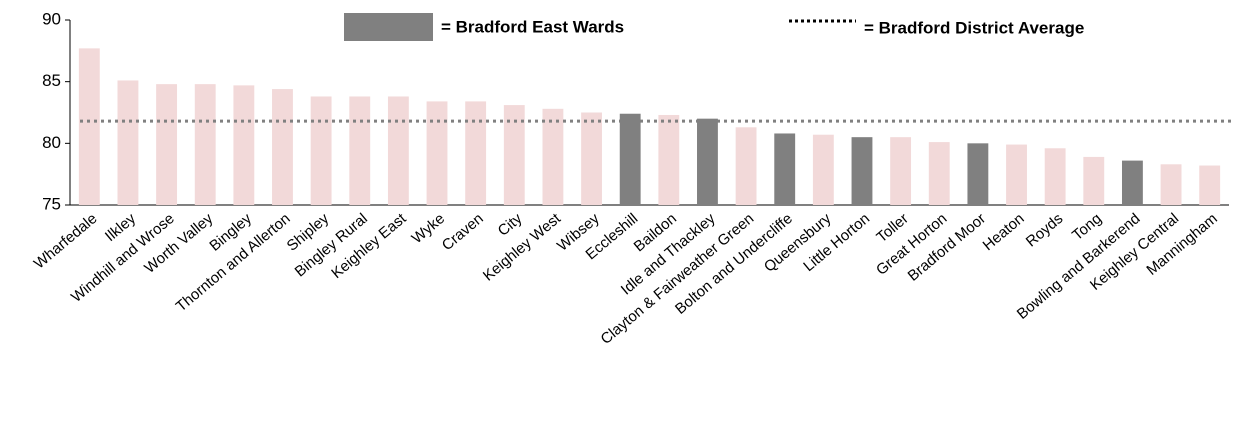 The height and width of the screenshot is (423, 1253). I want to click on legend-label: = Bradford District Average, so click(974, 27).